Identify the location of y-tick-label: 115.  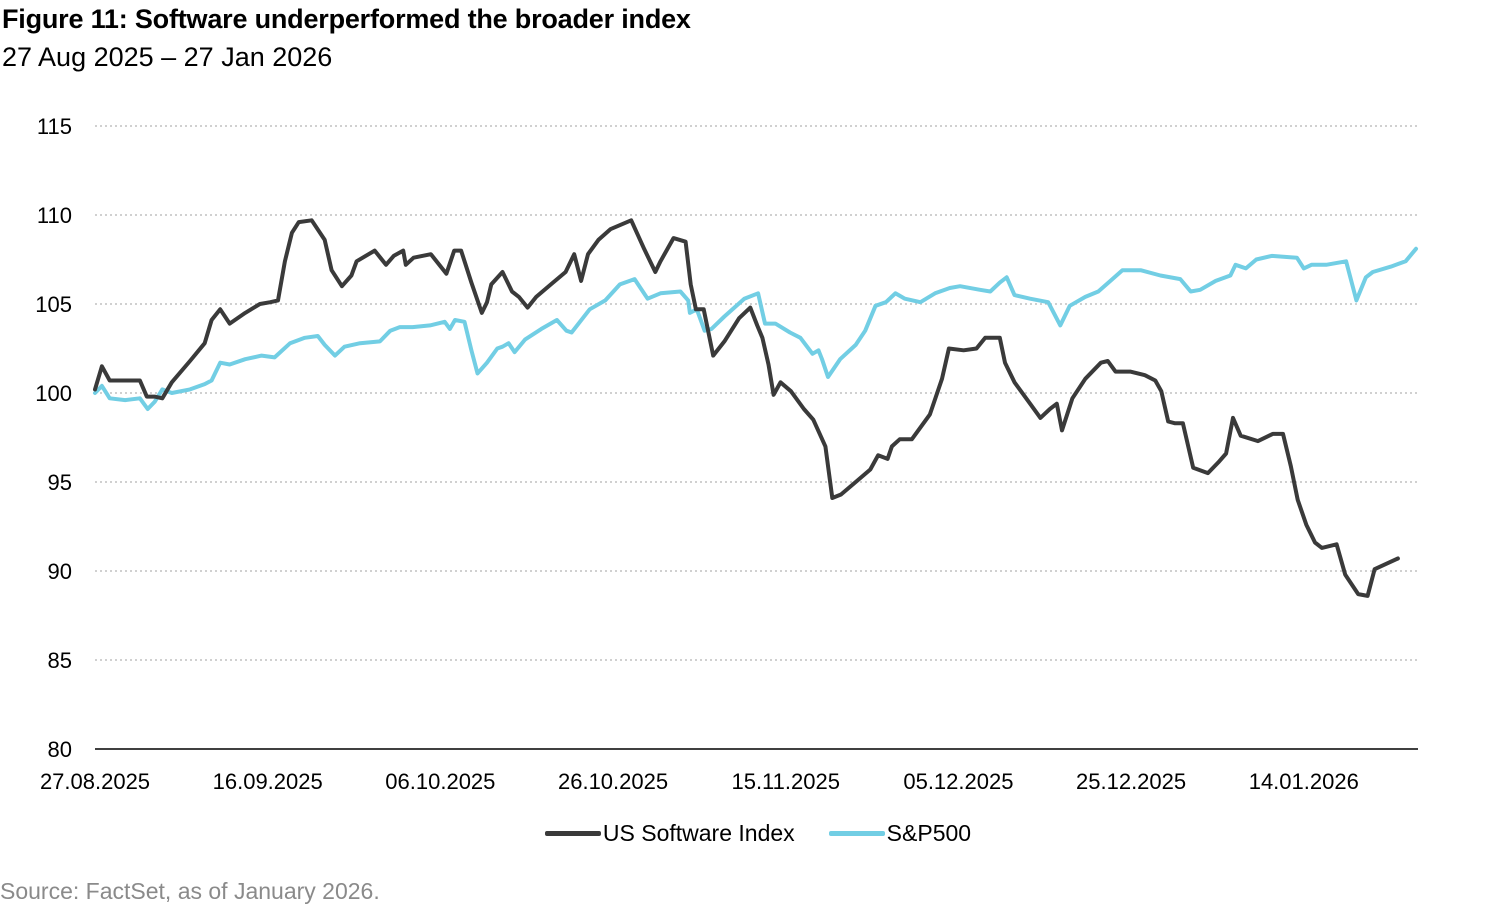
(54, 126).